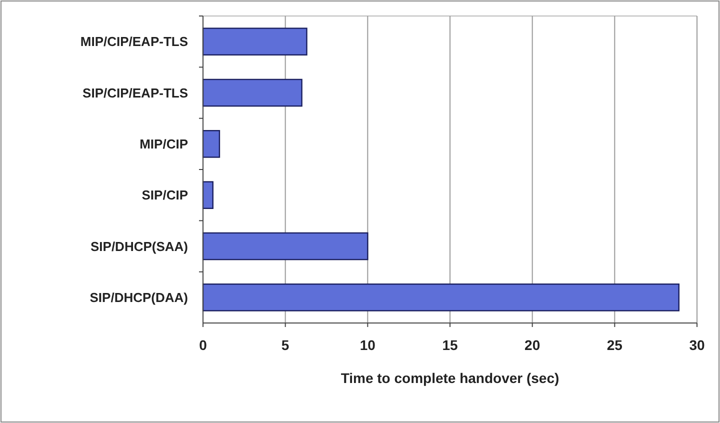 The width and height of the screenshot is (720, 423). Describe the element at coordinates (164, 144) in the screenshot. I see `y-tick-label: MIP/CIP` at that location.